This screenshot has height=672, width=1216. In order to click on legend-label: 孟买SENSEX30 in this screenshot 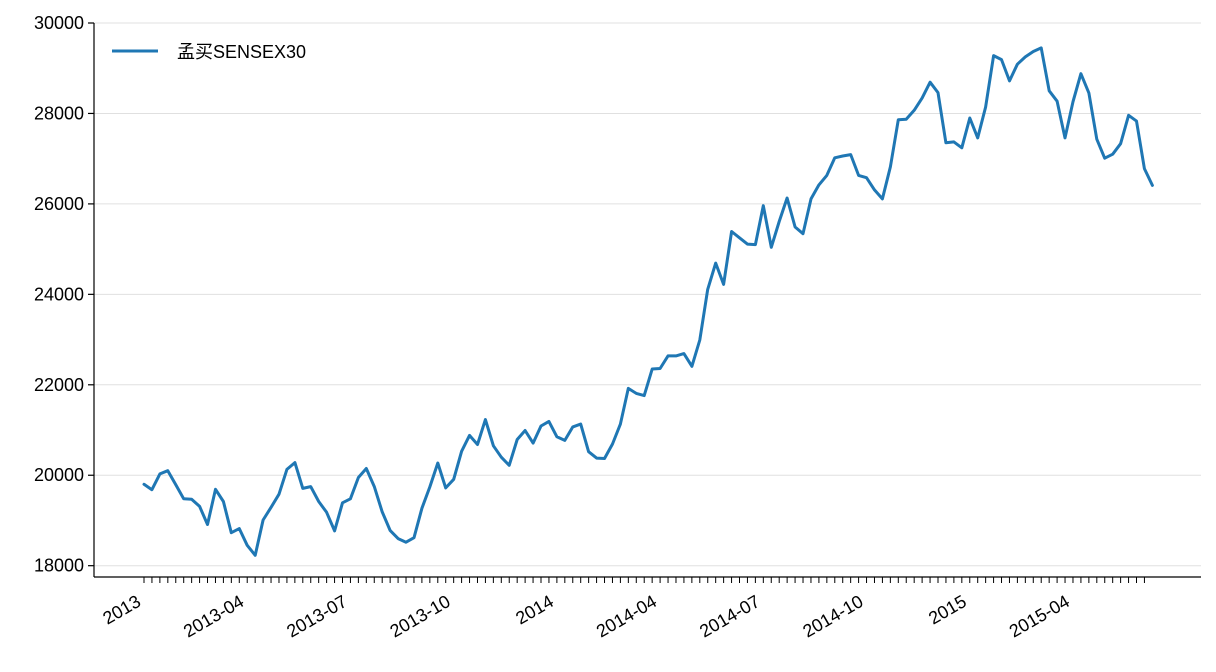, I will do `click(241, 52)`.